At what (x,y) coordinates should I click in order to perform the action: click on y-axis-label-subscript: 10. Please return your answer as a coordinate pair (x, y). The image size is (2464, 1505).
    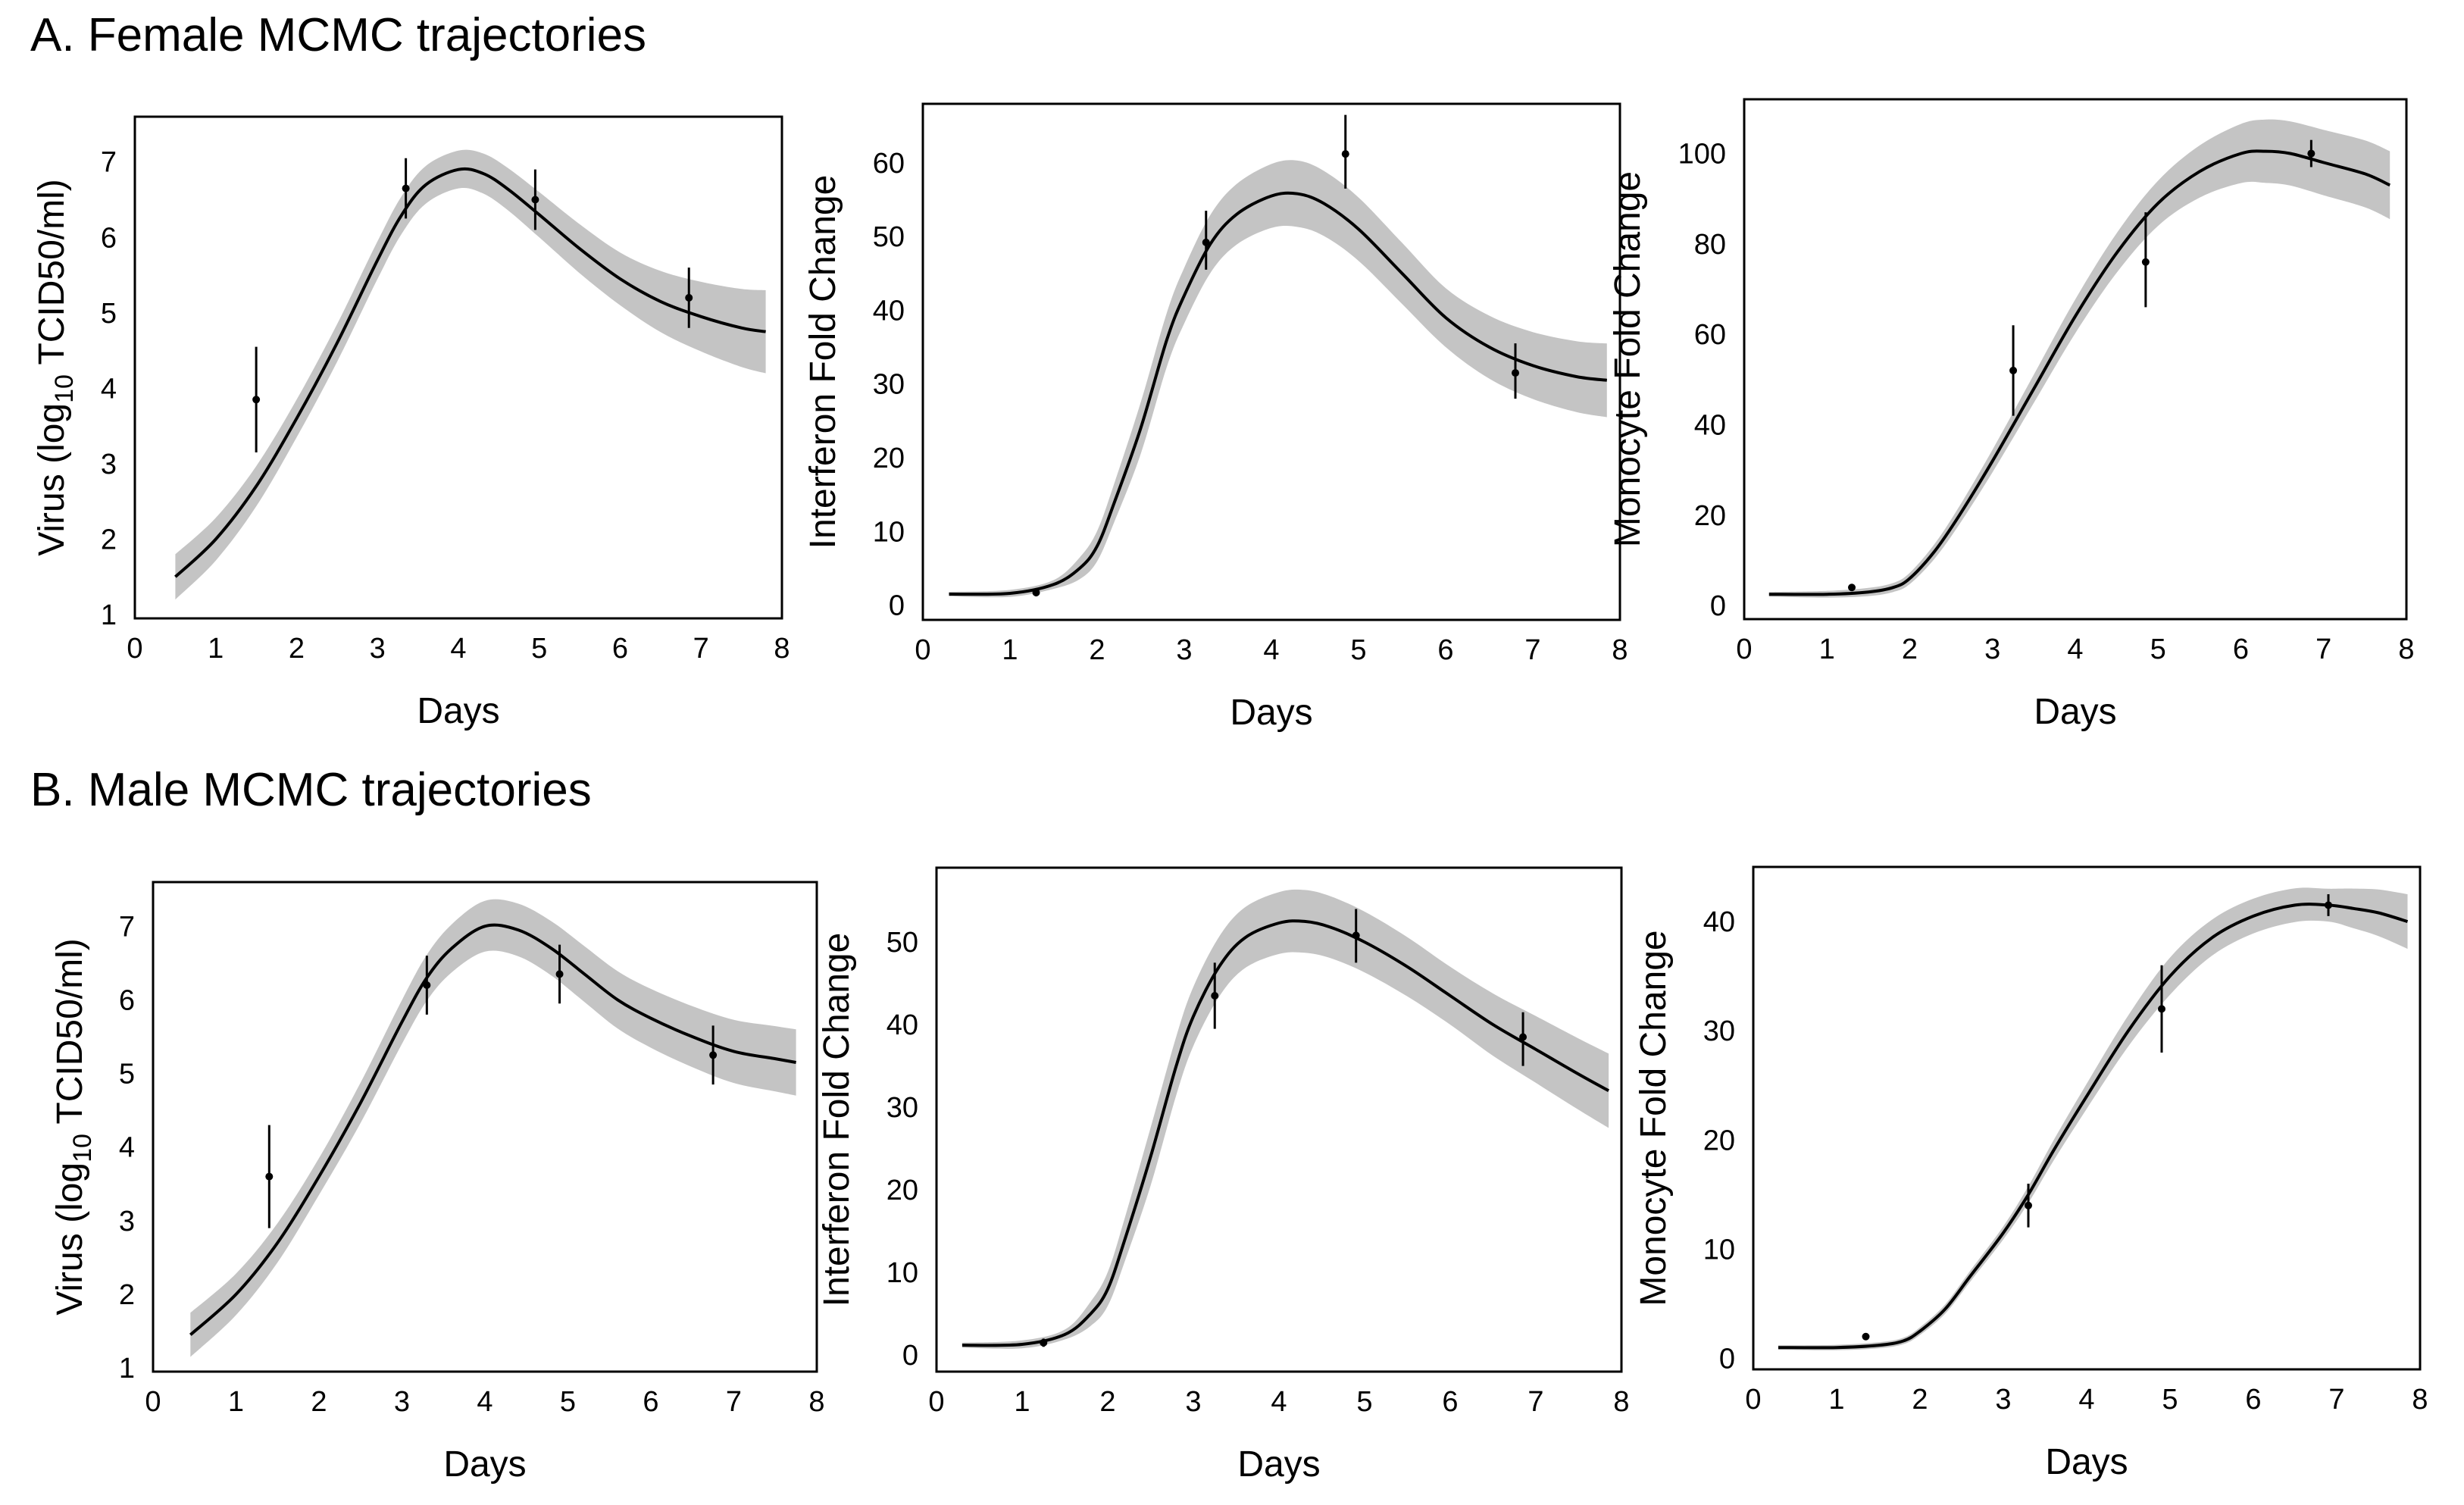
    Looking at the image, I should click on (64, 389).